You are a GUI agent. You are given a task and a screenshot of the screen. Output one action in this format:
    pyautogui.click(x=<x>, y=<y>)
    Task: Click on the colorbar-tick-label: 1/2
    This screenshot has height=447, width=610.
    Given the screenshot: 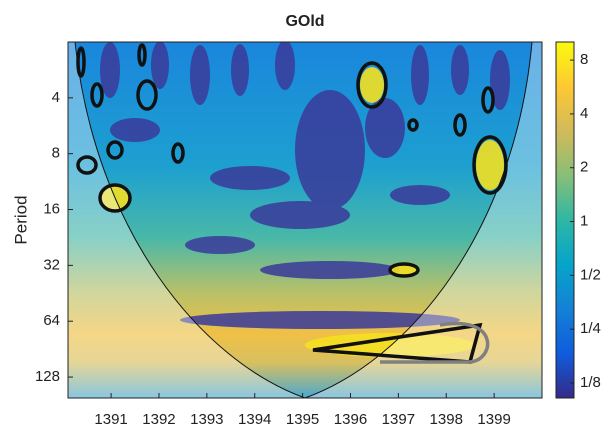 What is the action you would take?
    pyautogui.click(x=590, y=274)
    